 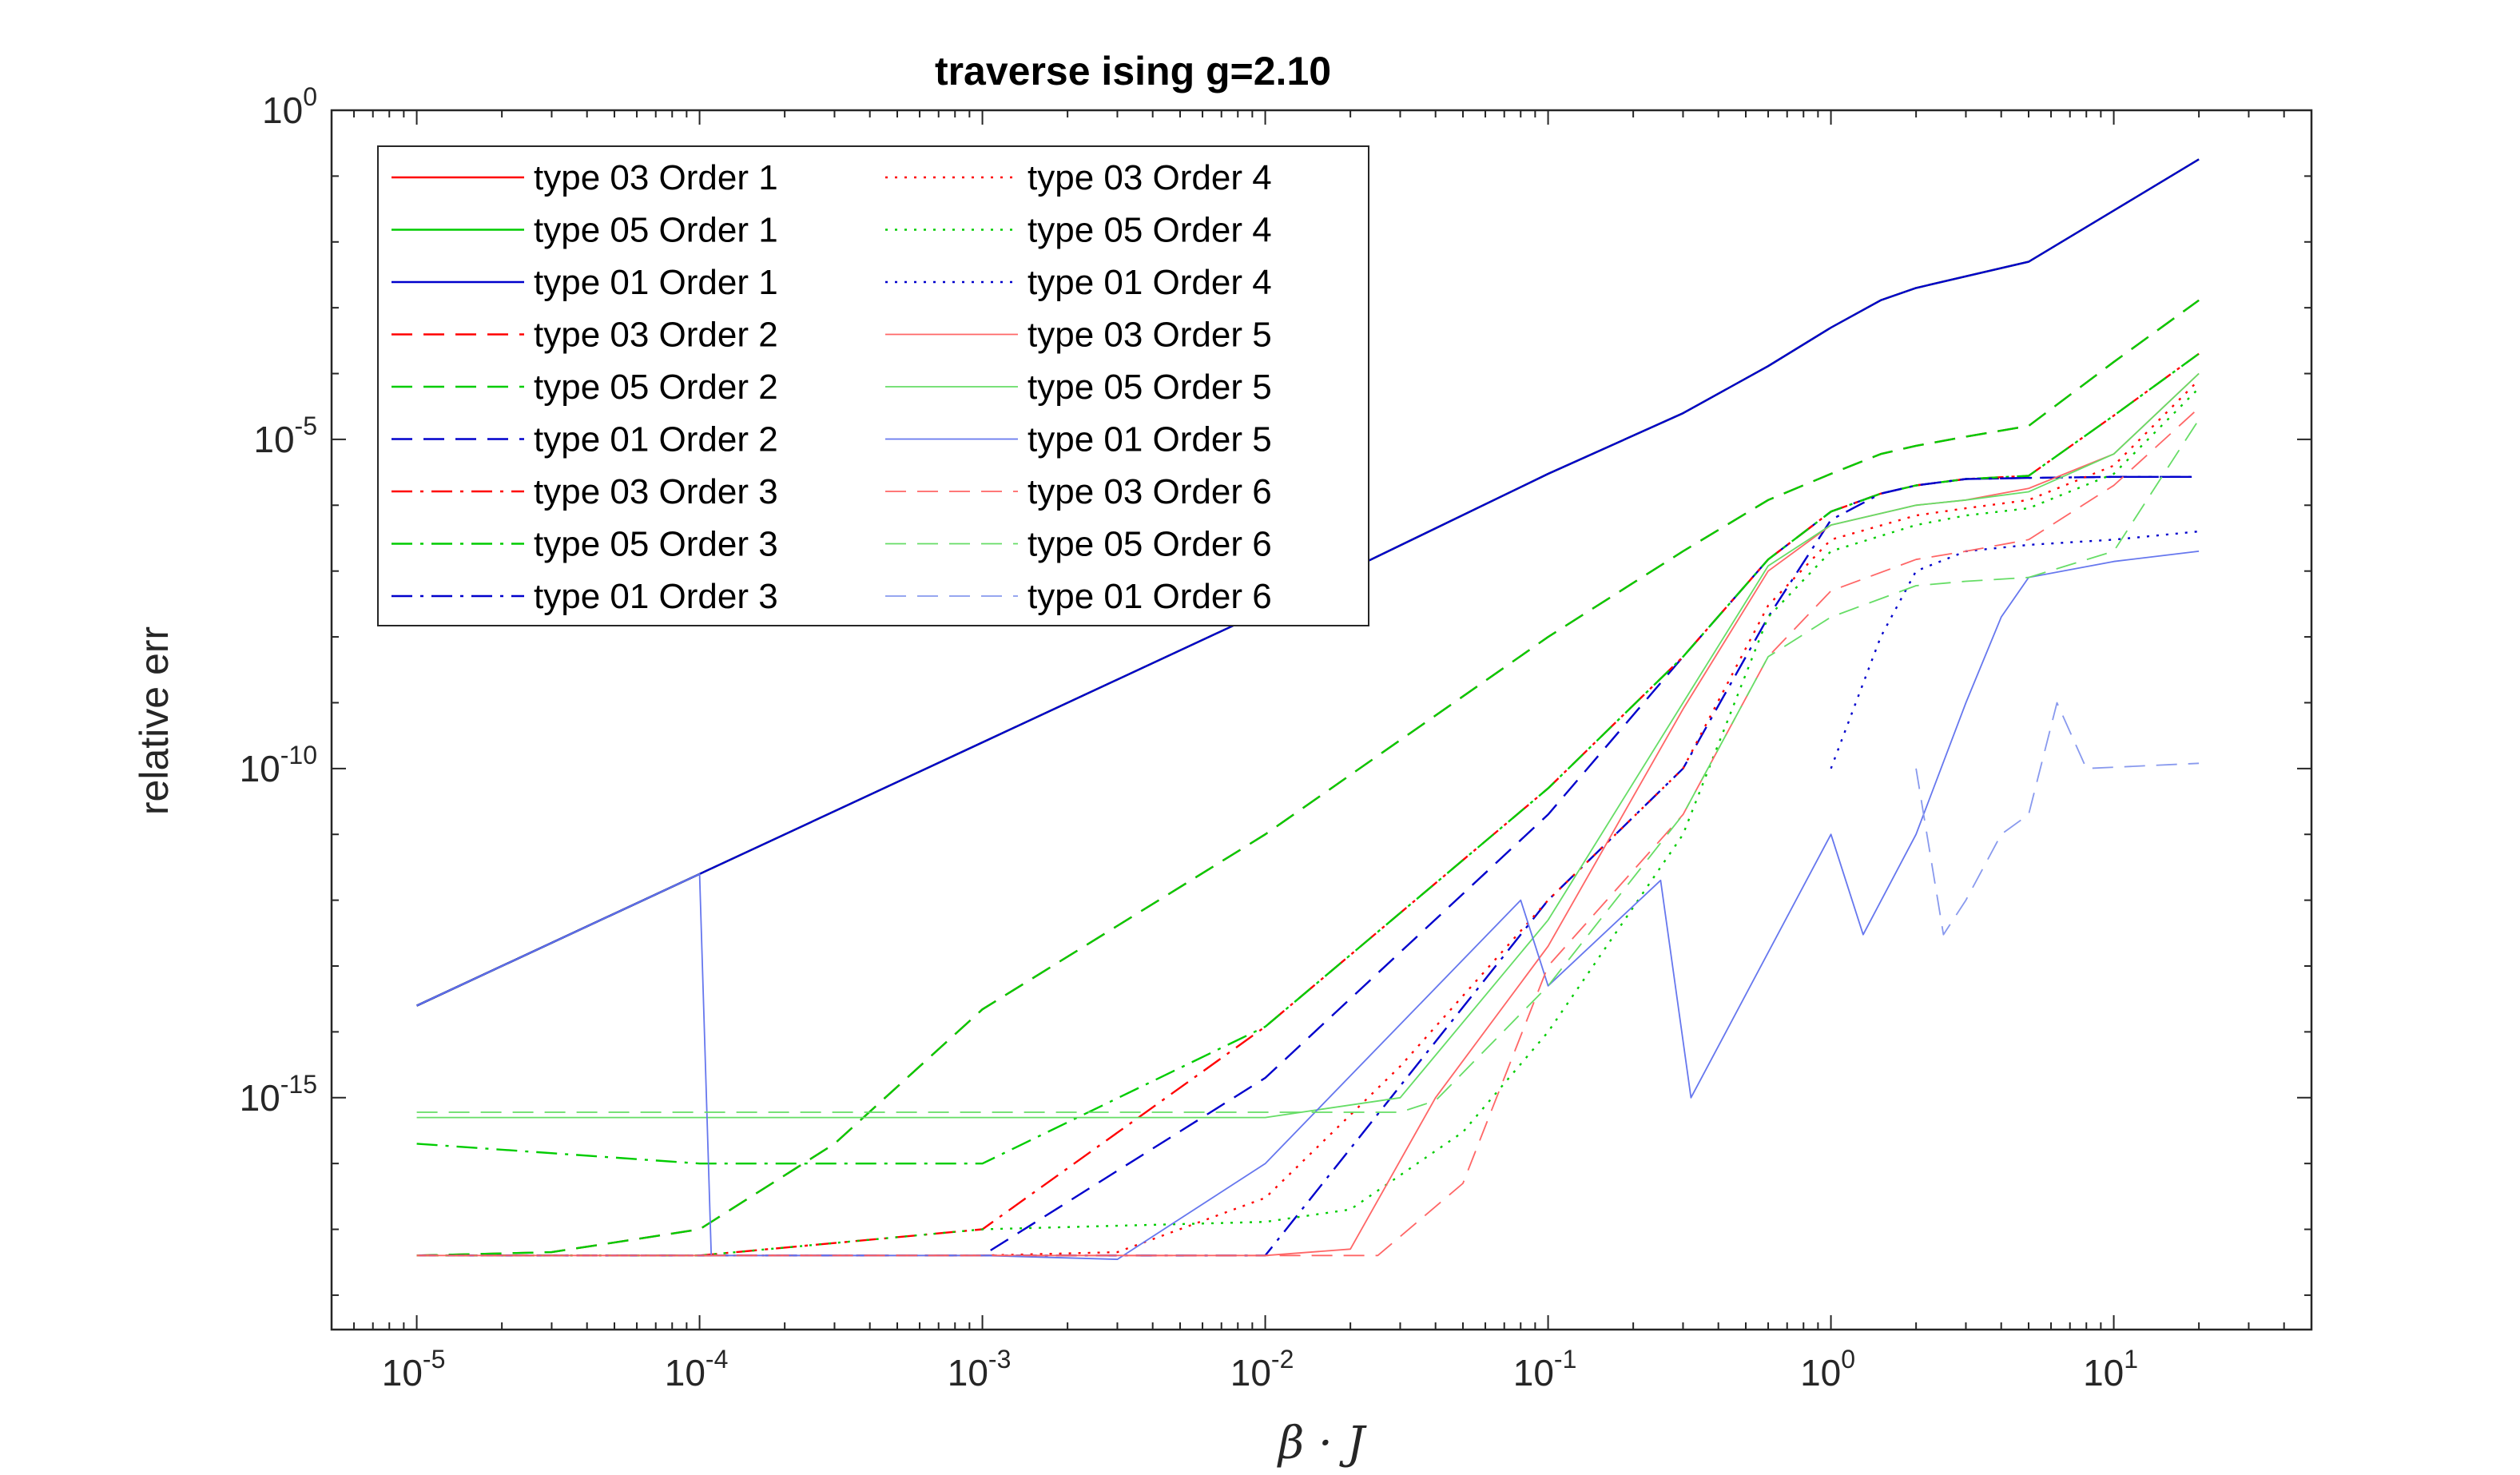 What do you see at coordinates (154, 720) in the screenshot?
I see `y-axis-label: relative err` at bounding box center [154, 720].